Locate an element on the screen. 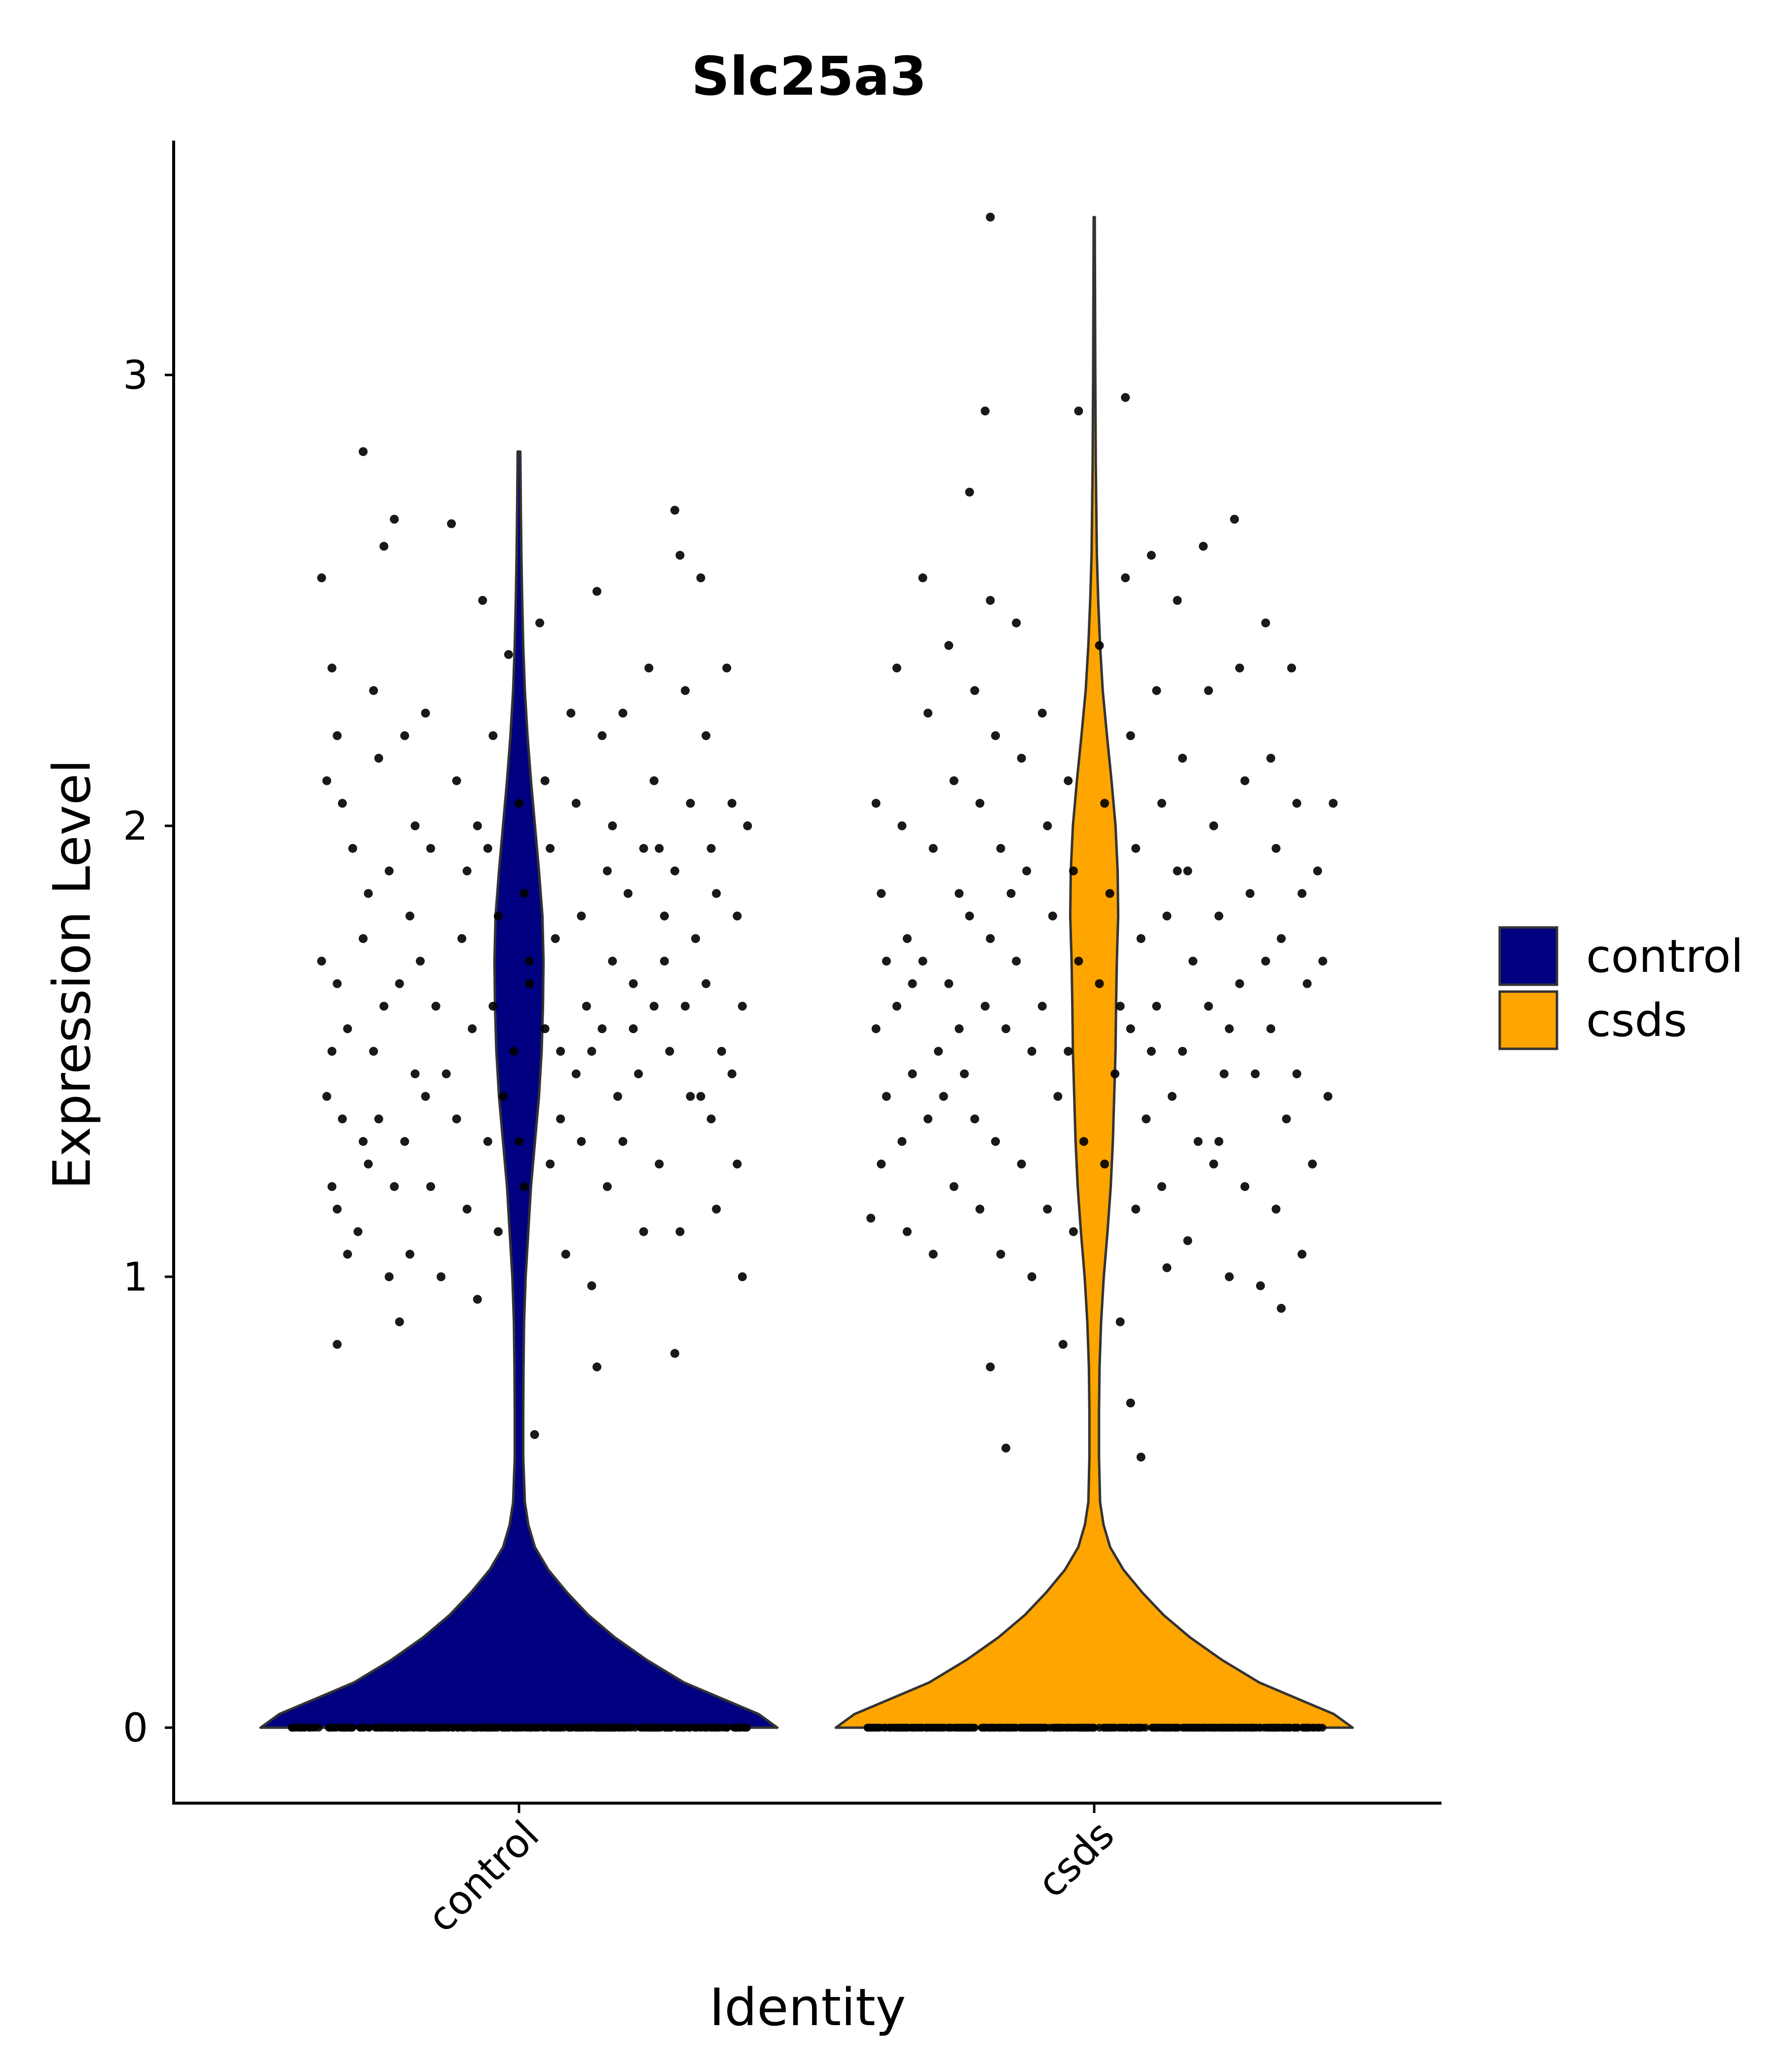 This screenshot has height=2072, width=1776. y-tick-label: 0 is located at coordinates (136, 1728).